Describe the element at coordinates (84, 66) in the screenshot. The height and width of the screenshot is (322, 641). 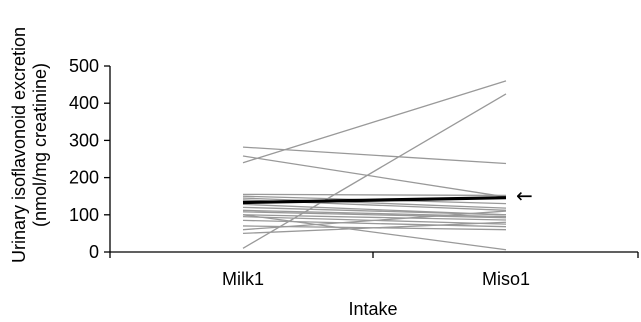
I see `y-tick-label: 500` at that location.